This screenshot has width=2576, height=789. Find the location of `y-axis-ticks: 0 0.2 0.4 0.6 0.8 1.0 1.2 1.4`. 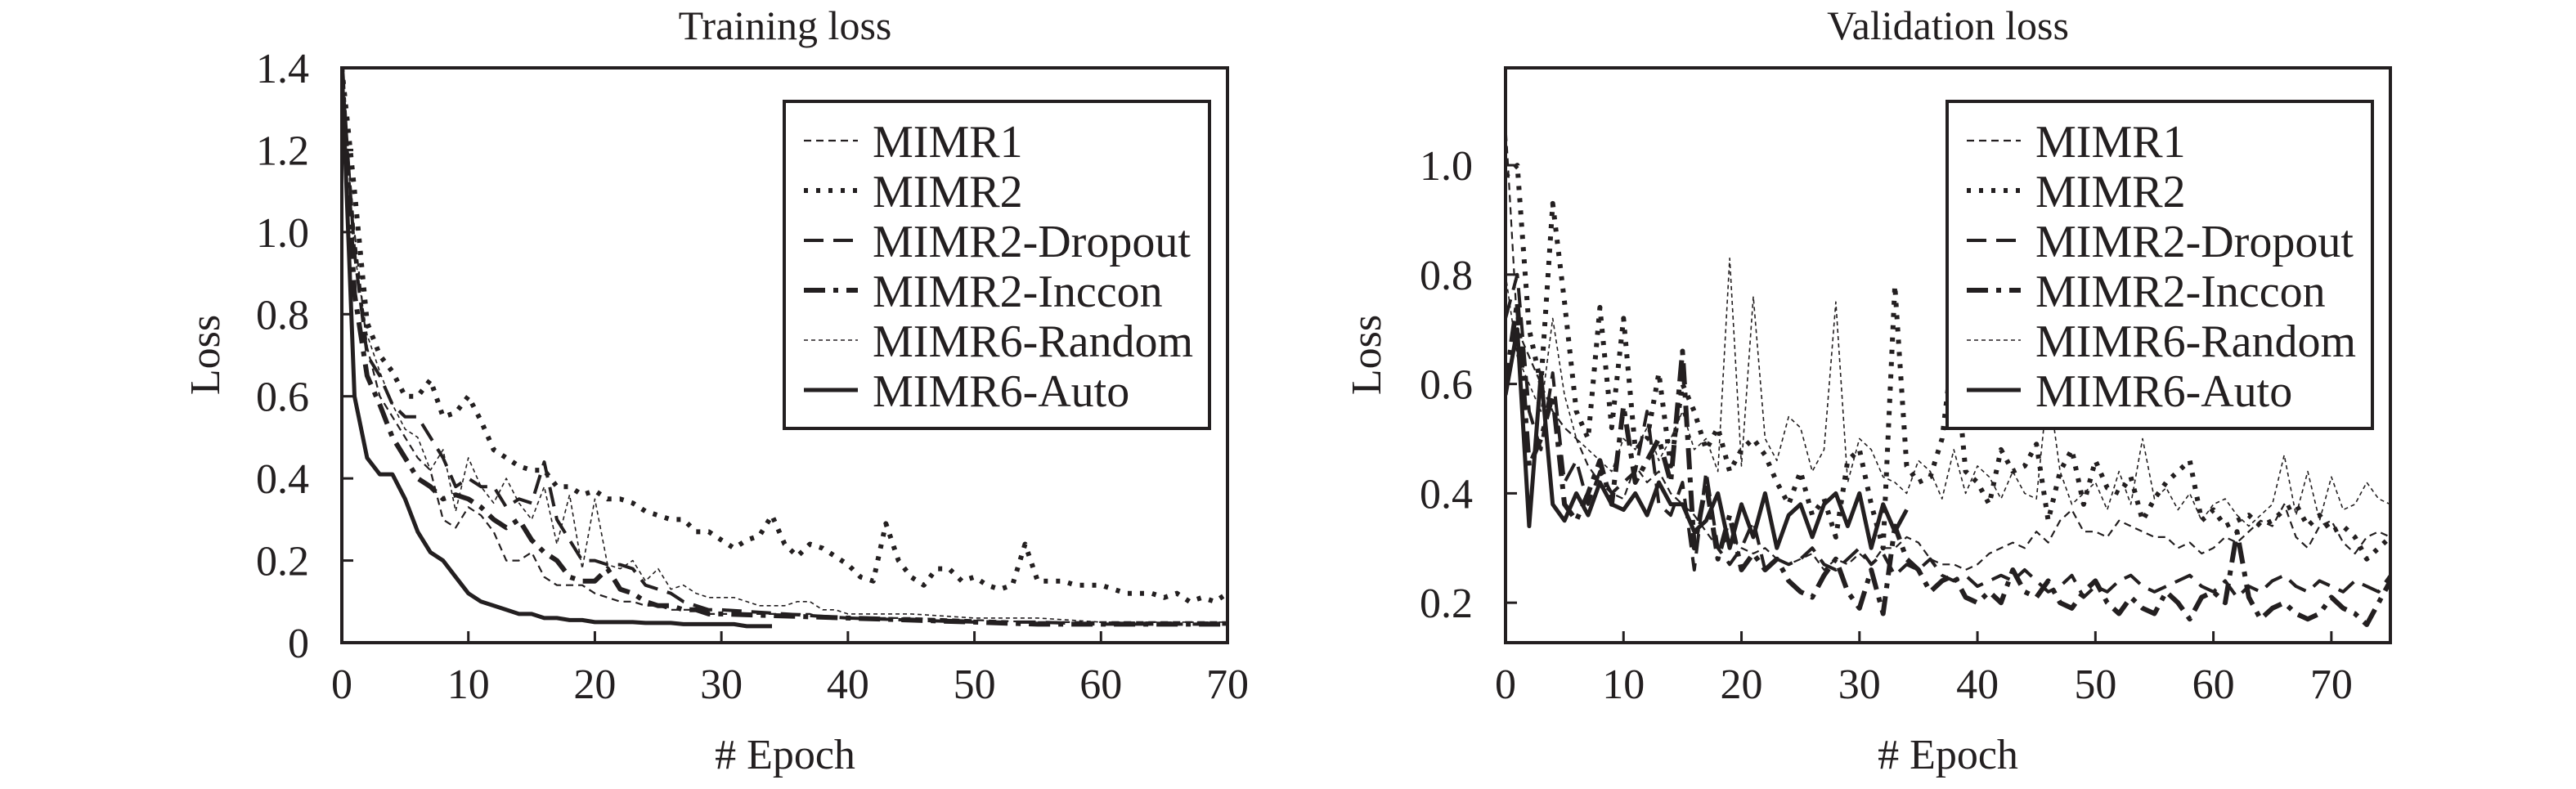

y-axis-ticks: 0 0.2 0.4 0.6 0.8 1.0 1.2 1.4 is located at coordinates (304, 356).